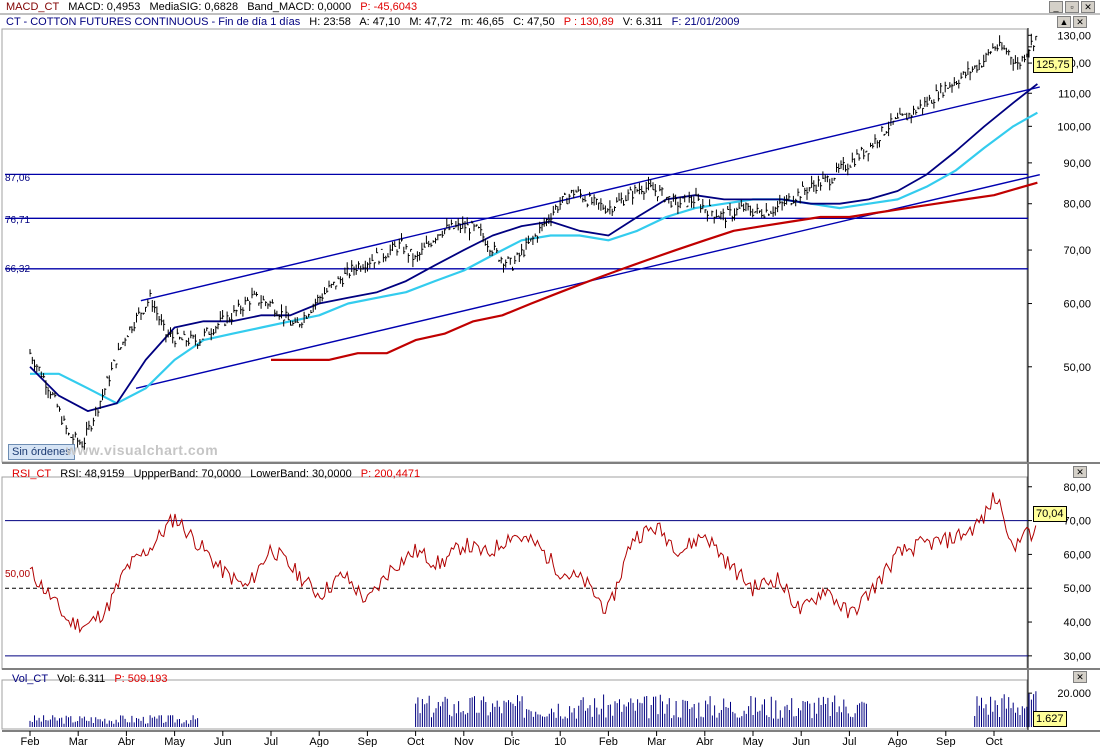 This screenshot has width=1100, height=747. What do you see at coordinates (753, 741) in the screenshot?
I see `x-tick-label-15: May` at bounding box center [753, 741].